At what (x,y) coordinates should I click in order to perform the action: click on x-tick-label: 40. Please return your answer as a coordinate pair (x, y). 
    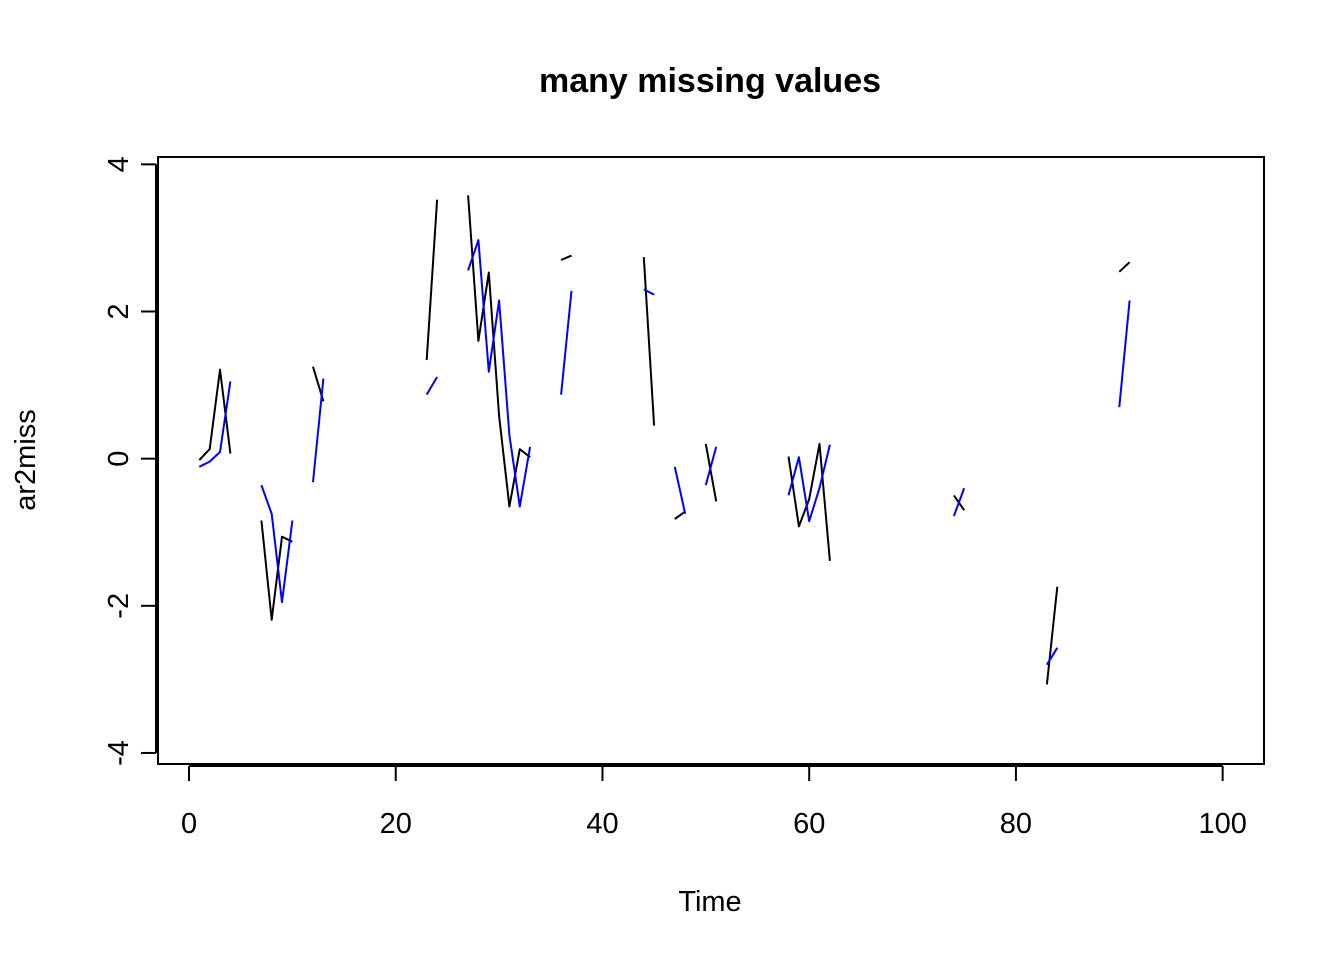
    Looking at the image, I should click on (602, 824).